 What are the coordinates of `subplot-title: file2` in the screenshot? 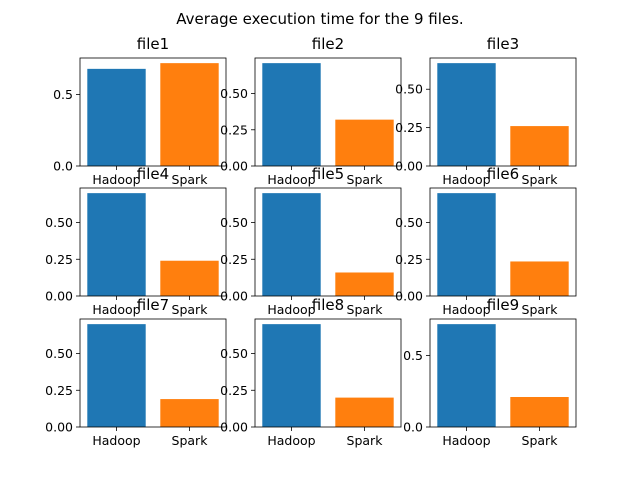 It's located at (328, 44).